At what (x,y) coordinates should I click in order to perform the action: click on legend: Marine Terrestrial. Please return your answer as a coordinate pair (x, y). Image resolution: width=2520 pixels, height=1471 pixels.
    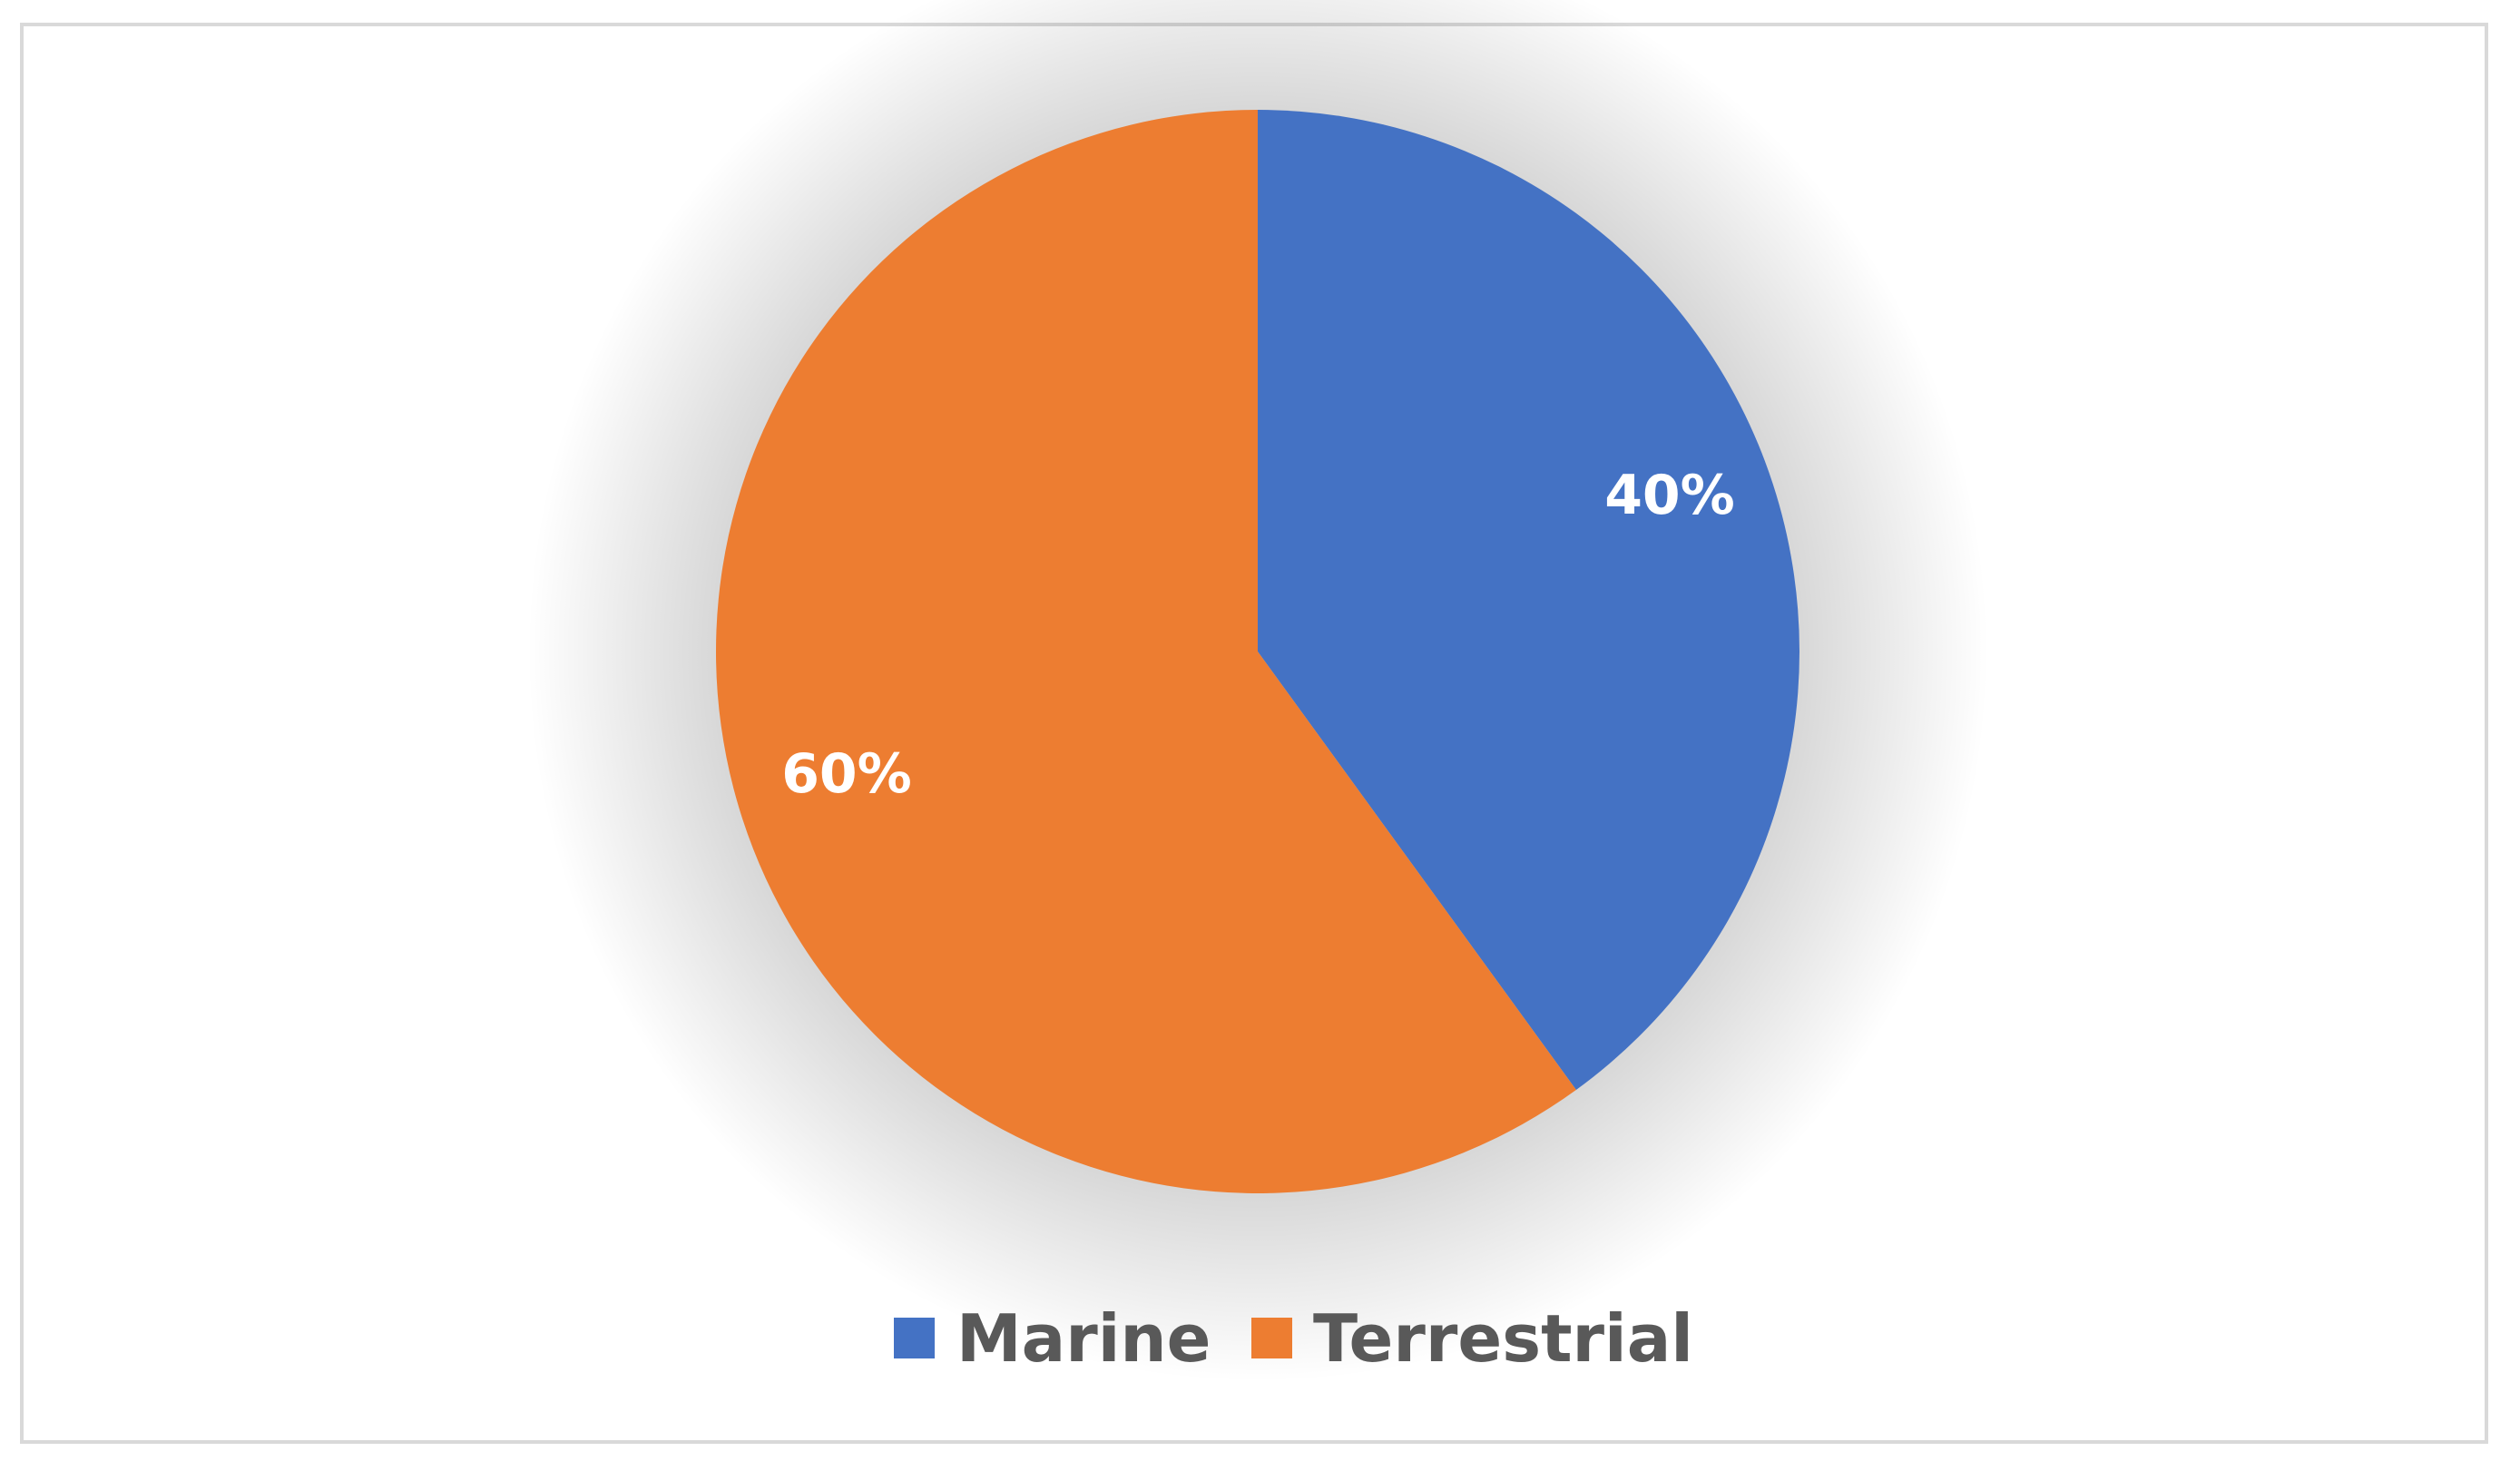
    Looking at the image, I should click on (1293, 1338).